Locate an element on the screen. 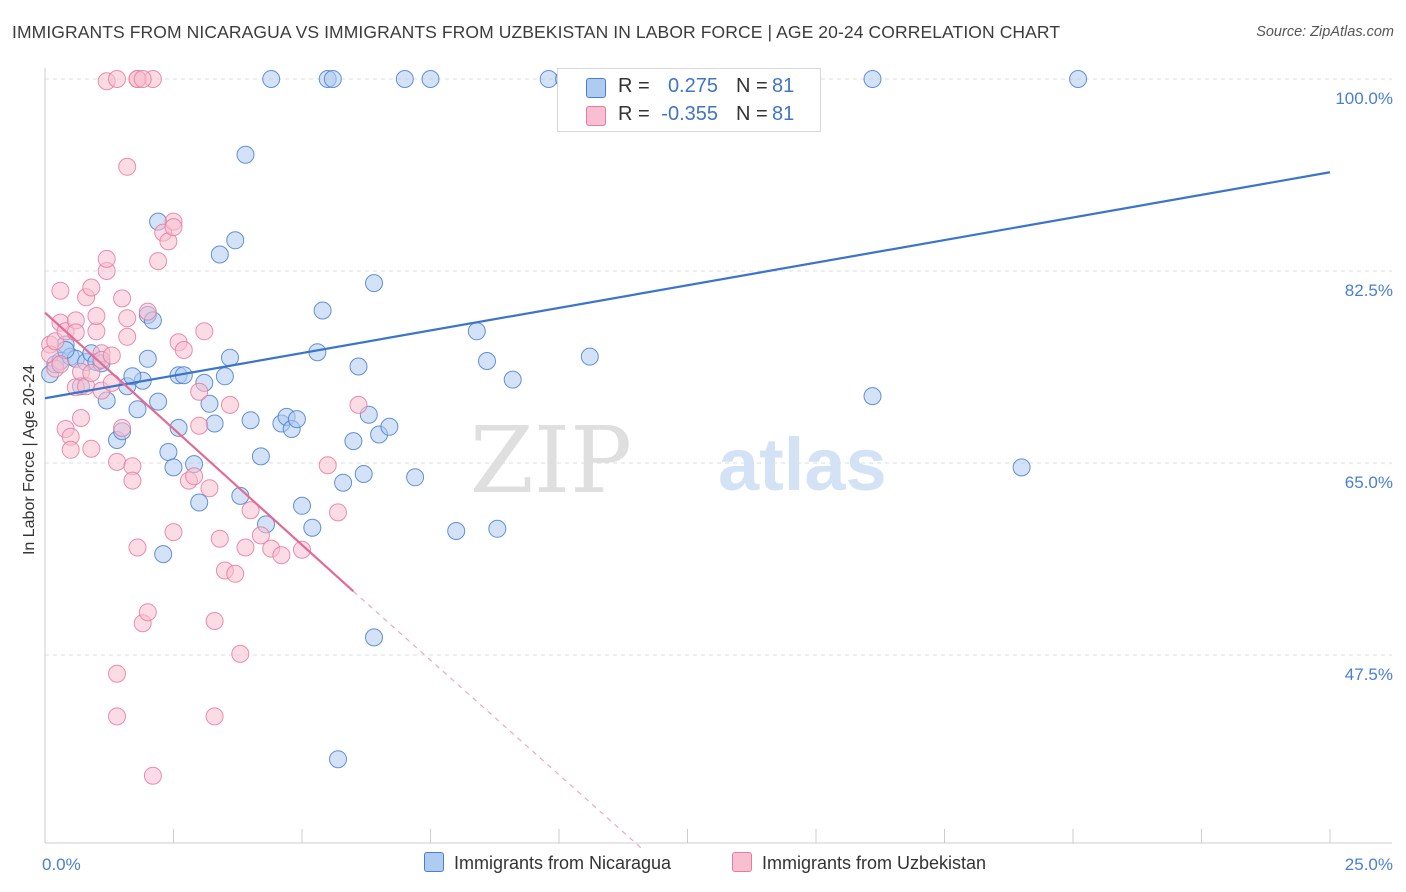 The image size is (1406, 892). legend-item-nicaragua: Immigrants from Nicaragua is located at coordinates (547, 863).